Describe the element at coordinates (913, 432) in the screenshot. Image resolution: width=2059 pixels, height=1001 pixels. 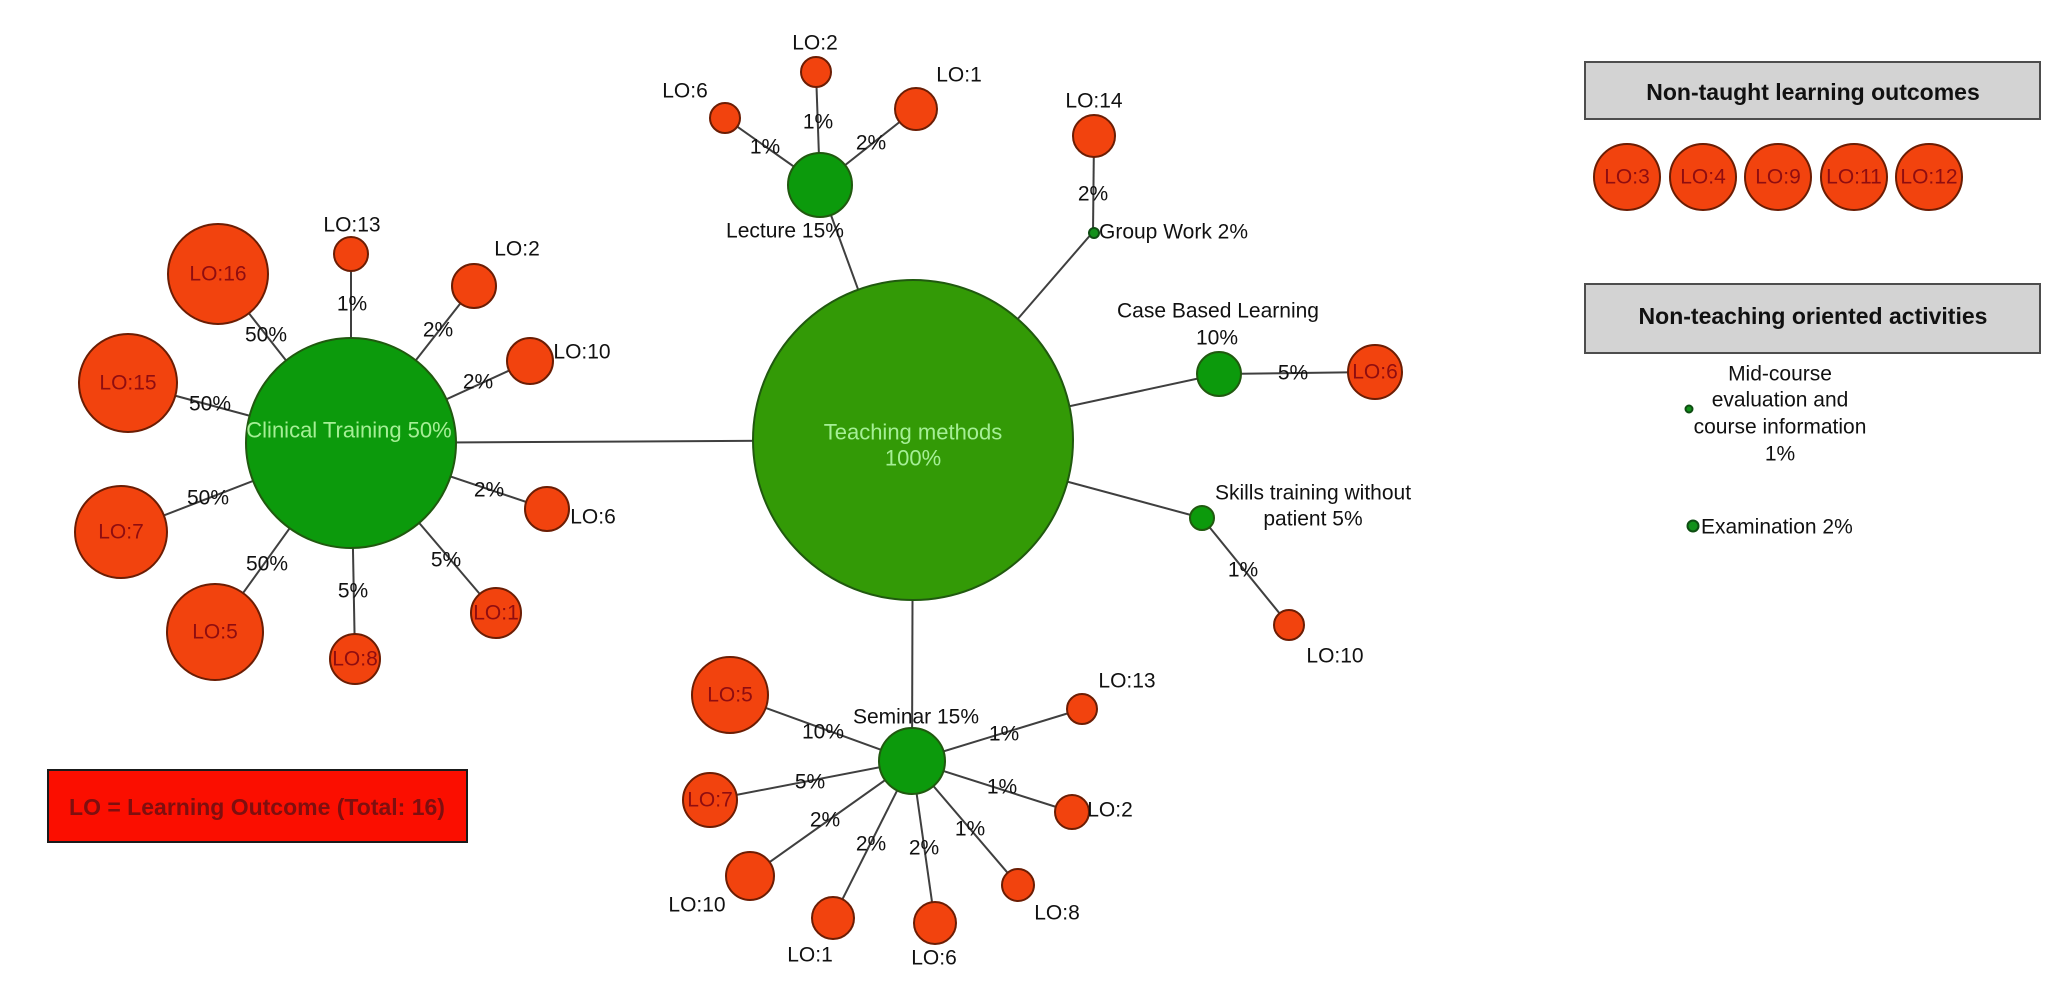
I see `svg-text: Teaching methods` at that location.